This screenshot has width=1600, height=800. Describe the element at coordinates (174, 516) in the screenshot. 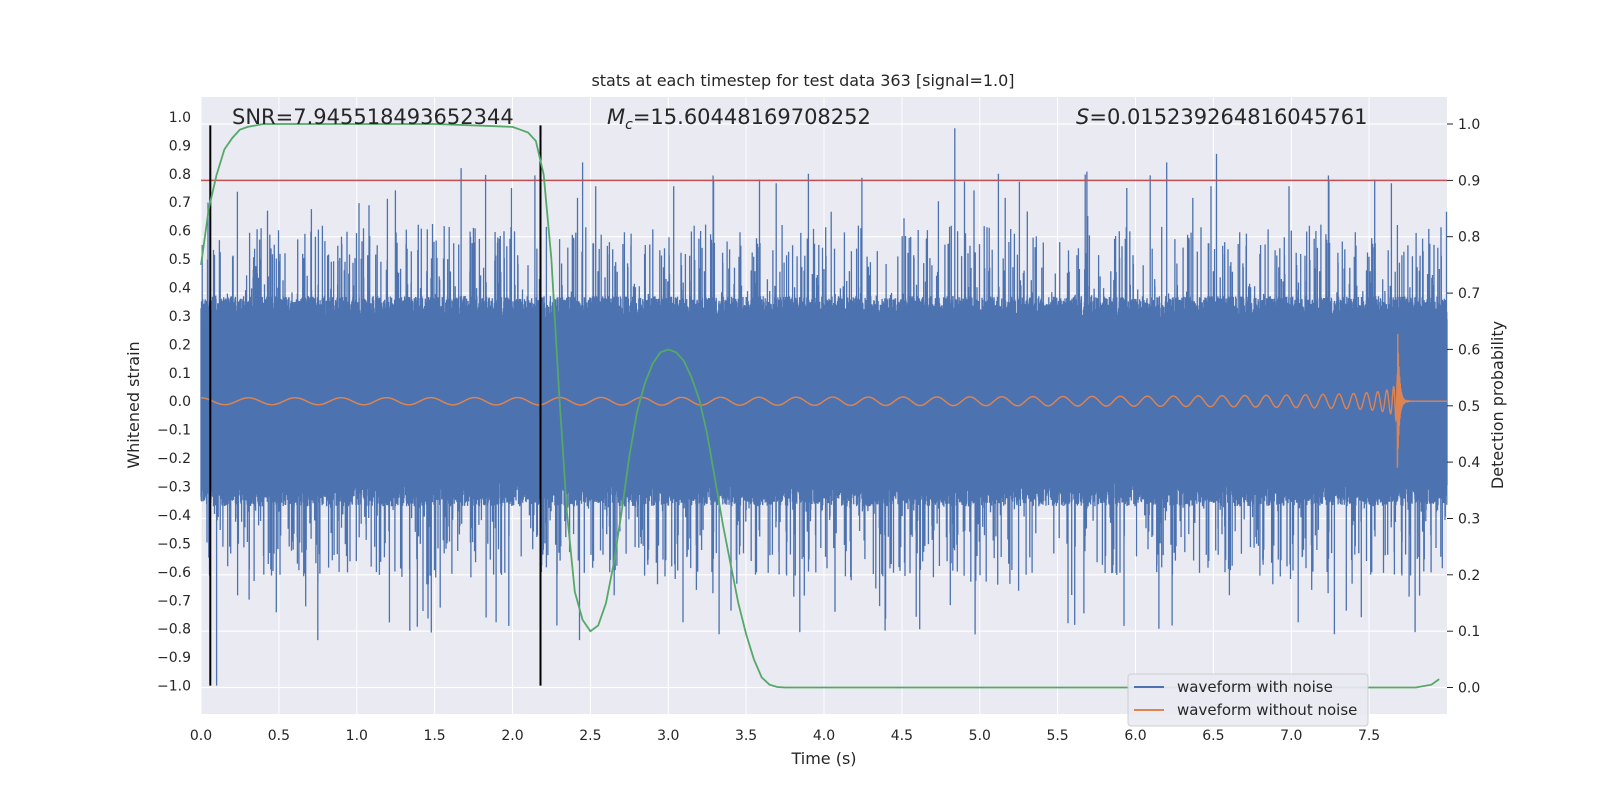

I see `y-tick-label: −0.4` at that location.